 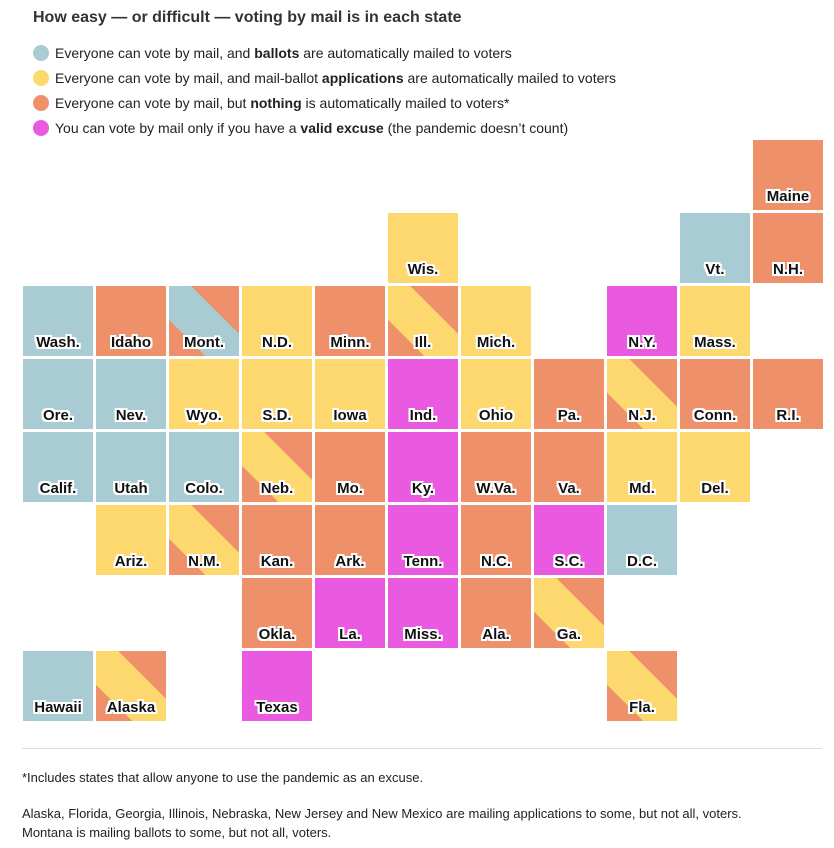 What do you see at coordinates (277, 540) in the screenshot?
I see `state-tile-kan: Kan.` at bounding box center [277, 540].